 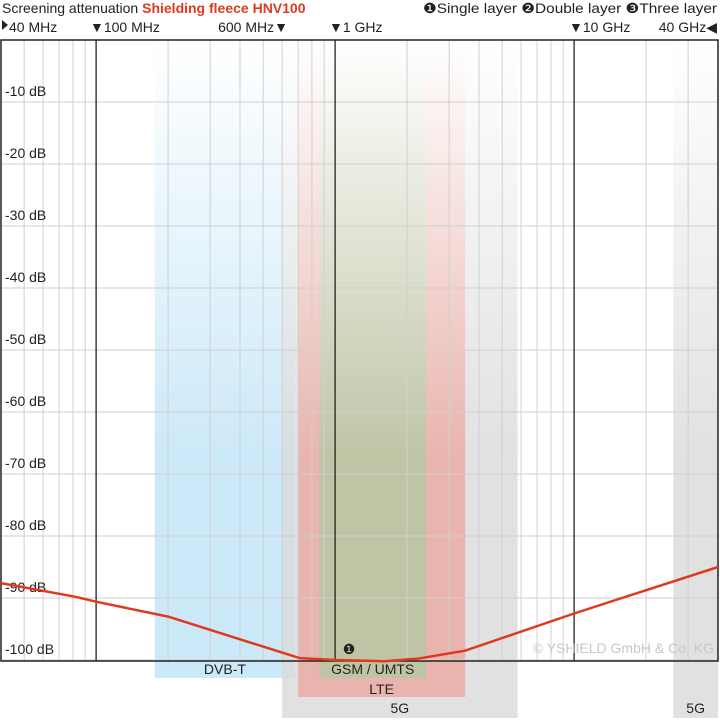 I want to click on x-tick-label-600mhz: 600 MHz▼, so click(x=253, y=27).